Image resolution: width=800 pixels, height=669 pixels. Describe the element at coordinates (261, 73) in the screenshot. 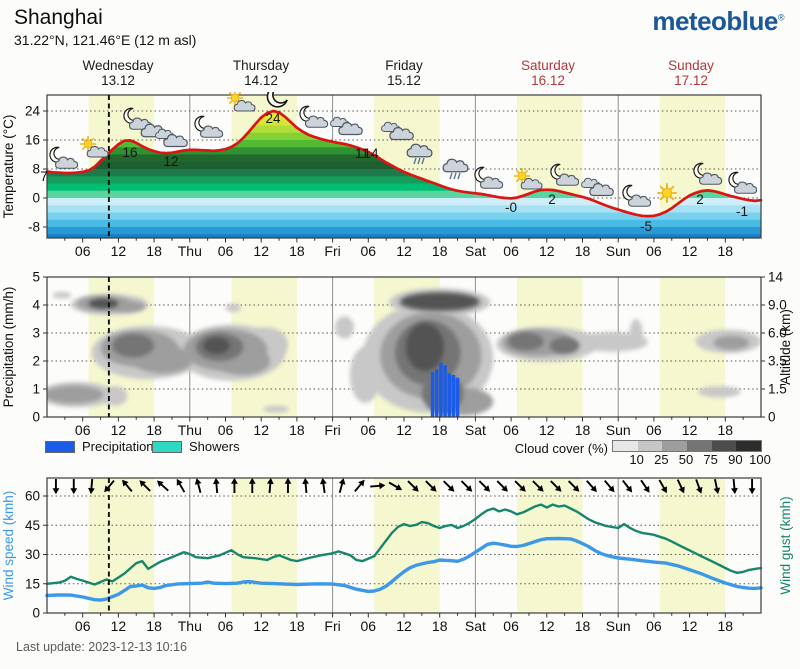

I see `day-header-thursday: Thursday 14.12` at that location.